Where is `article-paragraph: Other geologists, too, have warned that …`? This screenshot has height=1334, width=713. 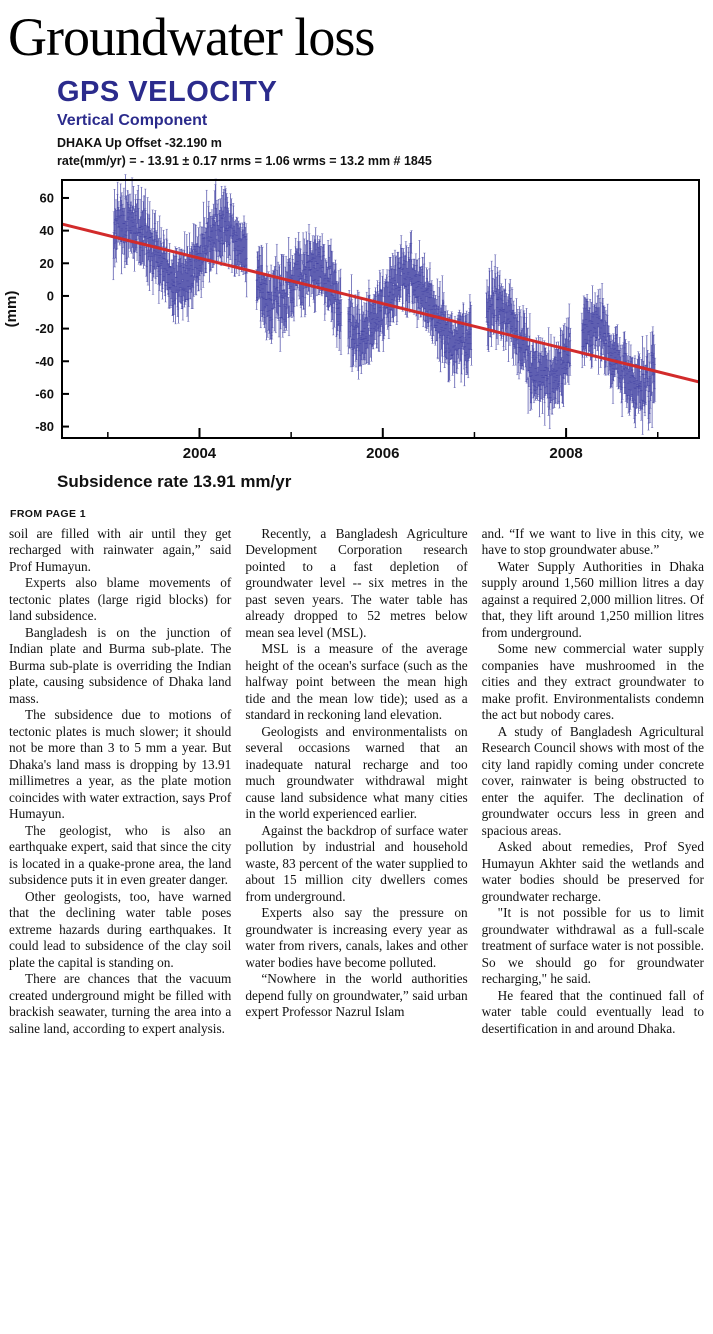 article-paragraph: Other geologists, too, have warned that … is located at coordinates (120, 929).